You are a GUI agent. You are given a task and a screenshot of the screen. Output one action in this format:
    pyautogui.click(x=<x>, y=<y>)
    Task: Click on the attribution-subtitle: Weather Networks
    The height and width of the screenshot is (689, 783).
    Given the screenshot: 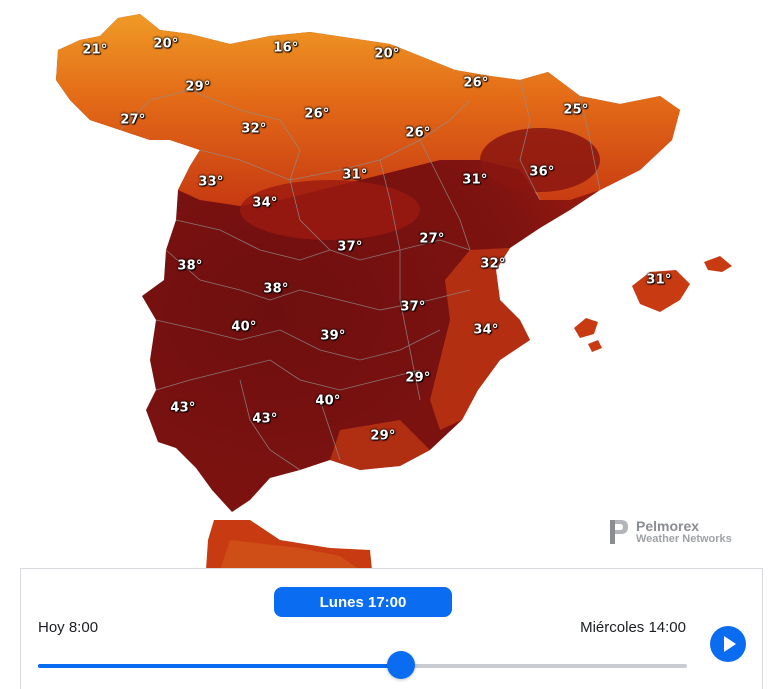 What is the action you would take?
    pyautogui.click(x=684, y=538)
    